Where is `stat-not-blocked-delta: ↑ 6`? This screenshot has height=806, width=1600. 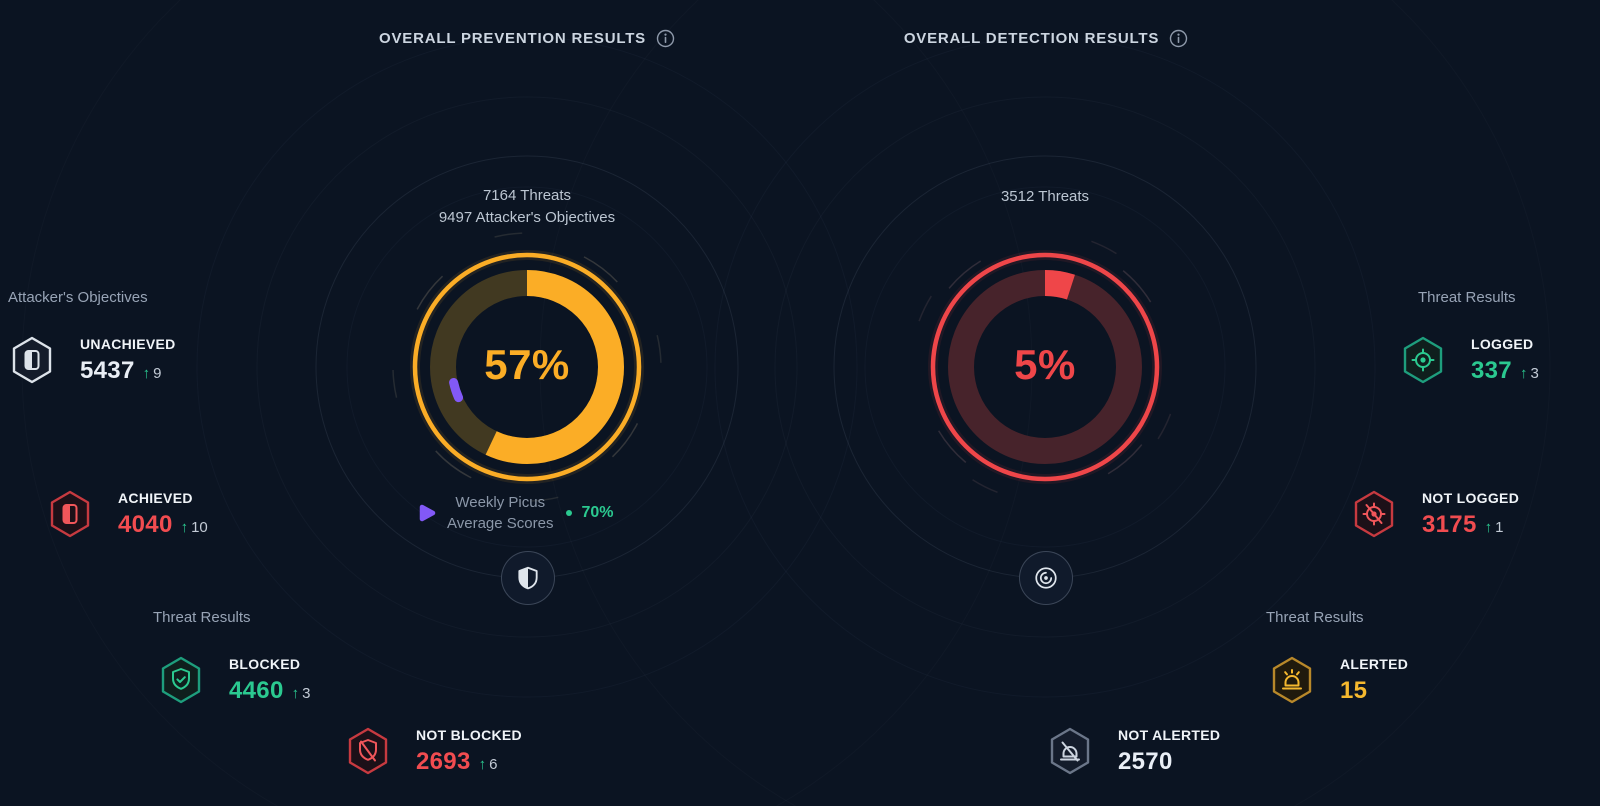 stat-not-blocked-delta: ↑ 6 is located at coordinates (488, 764).